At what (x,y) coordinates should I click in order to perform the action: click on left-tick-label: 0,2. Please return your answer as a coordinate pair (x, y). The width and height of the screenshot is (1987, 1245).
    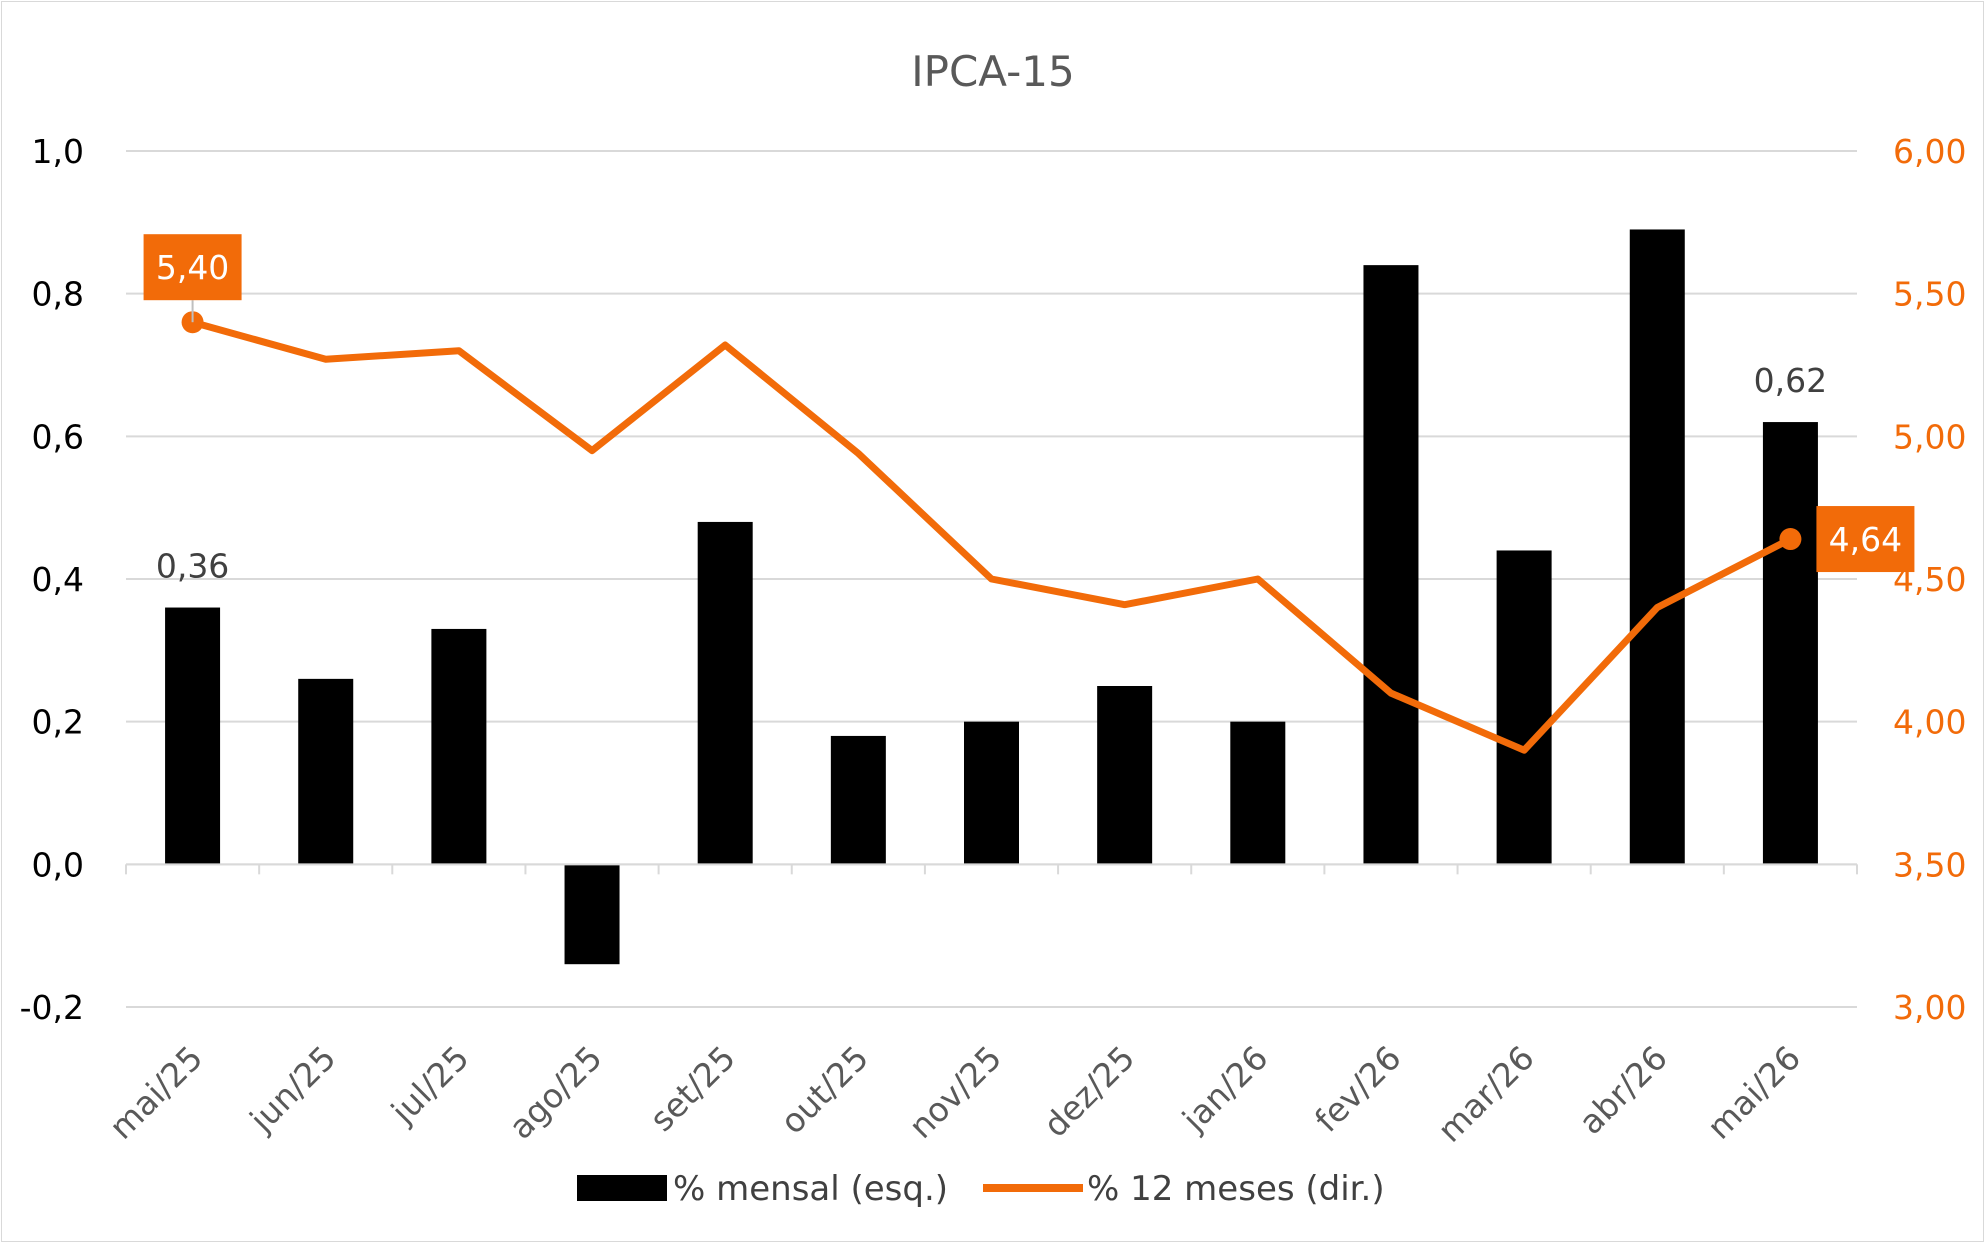
    Looking at the image, I should click on (58, 722).